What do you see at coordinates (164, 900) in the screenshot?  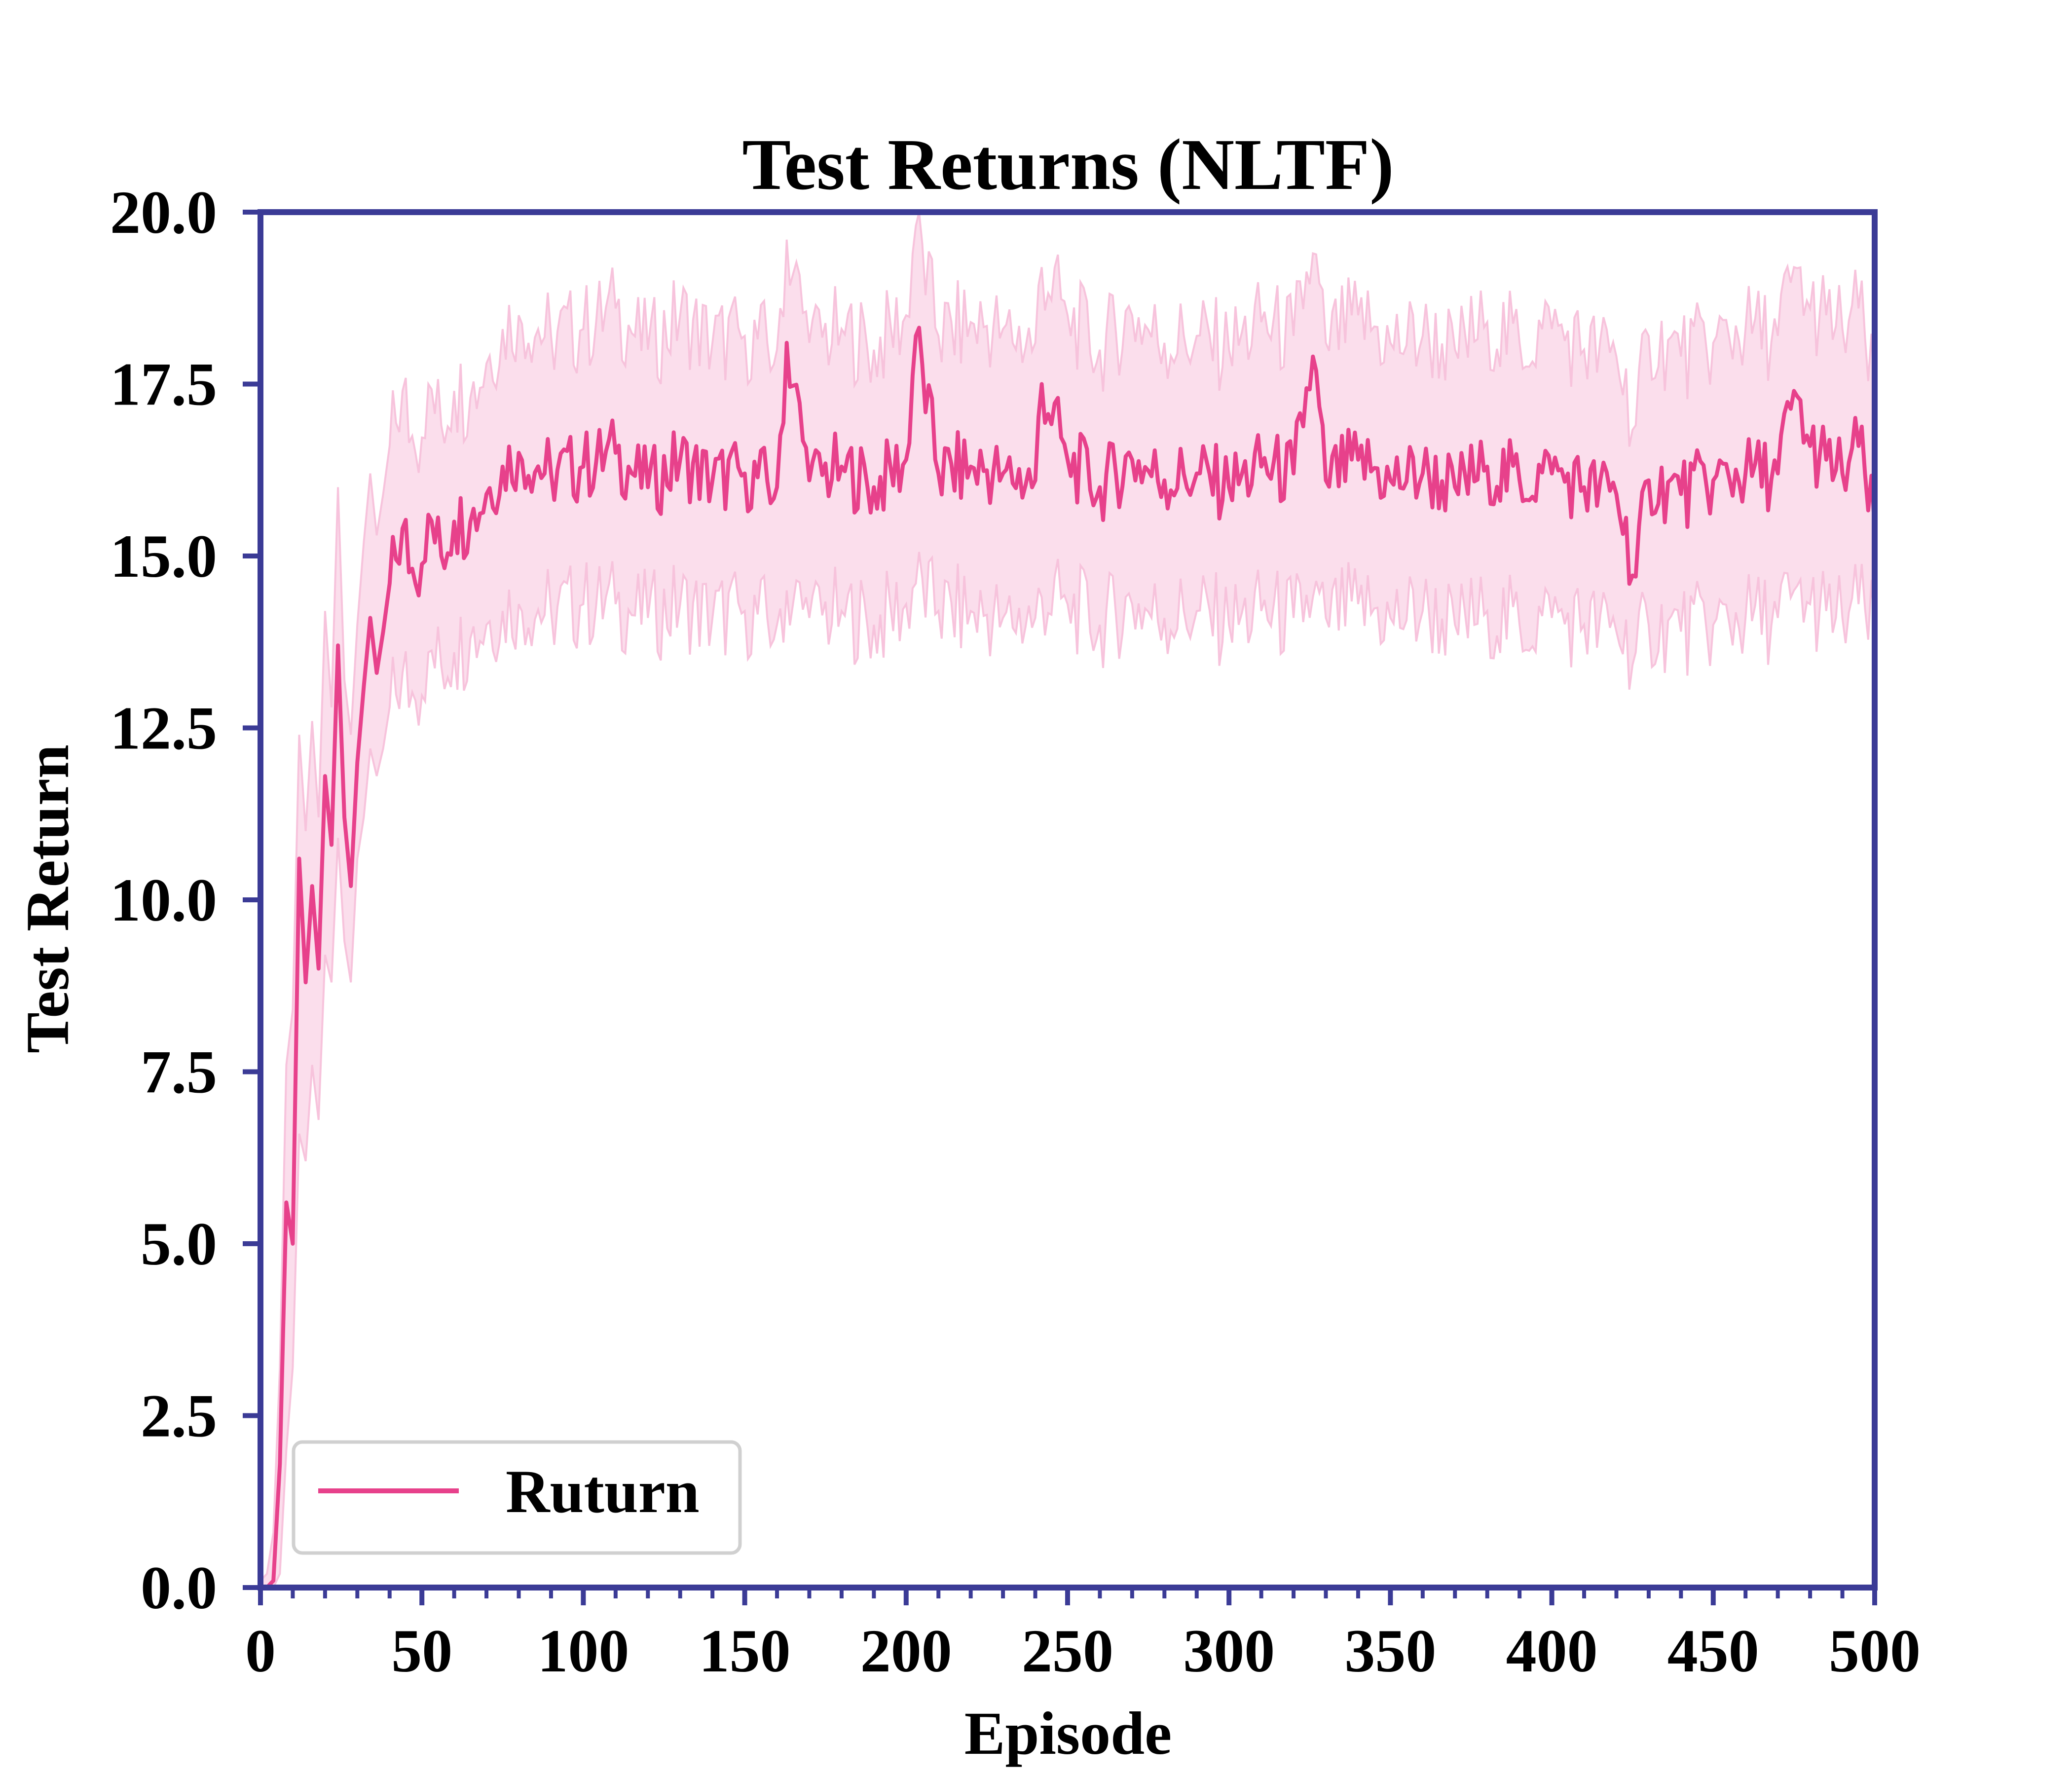 I see `y-tick-label: 10.0` at bounding box center [164, 900].